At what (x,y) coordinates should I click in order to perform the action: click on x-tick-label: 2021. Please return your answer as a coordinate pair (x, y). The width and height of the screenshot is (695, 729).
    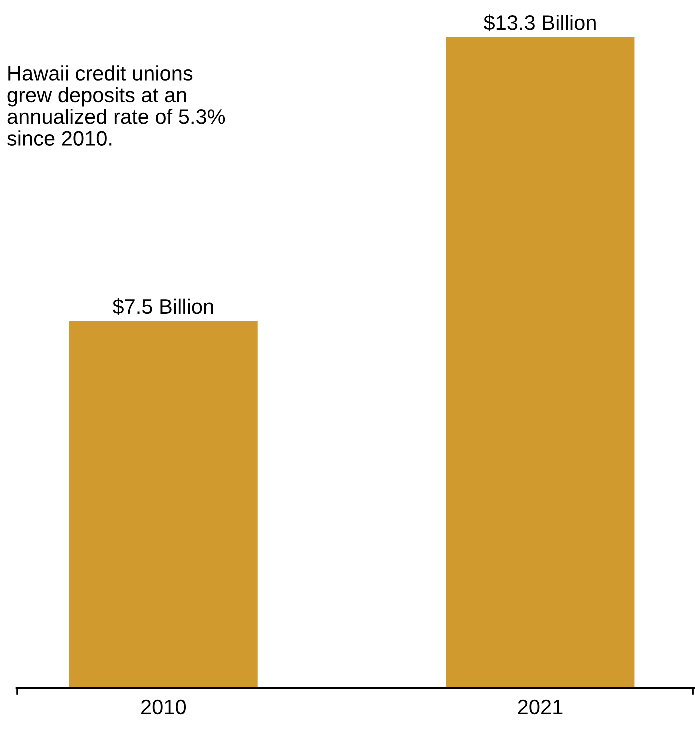
    Looking at the image, I should click on (540, 707).